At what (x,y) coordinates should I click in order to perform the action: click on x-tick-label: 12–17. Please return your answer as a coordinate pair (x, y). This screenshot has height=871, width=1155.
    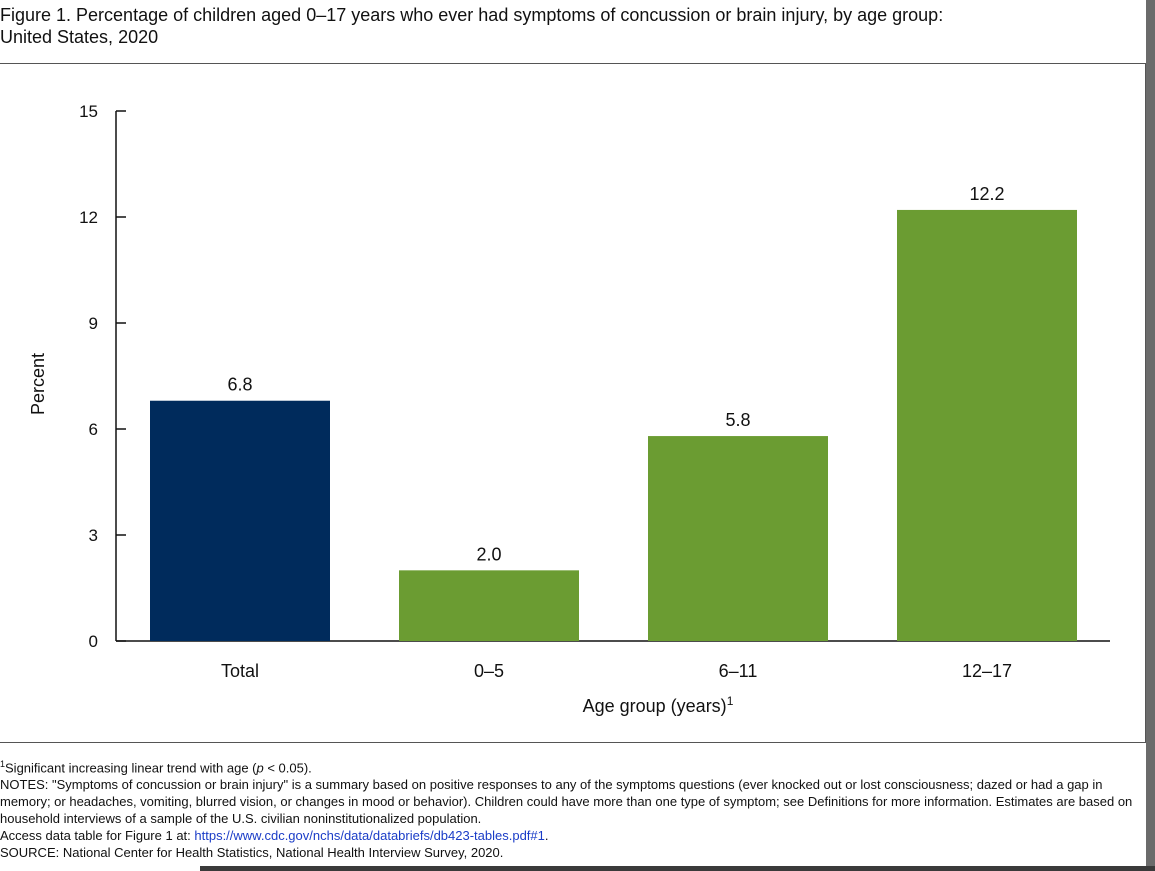
    Looking at the image, I should click on (987, 671).